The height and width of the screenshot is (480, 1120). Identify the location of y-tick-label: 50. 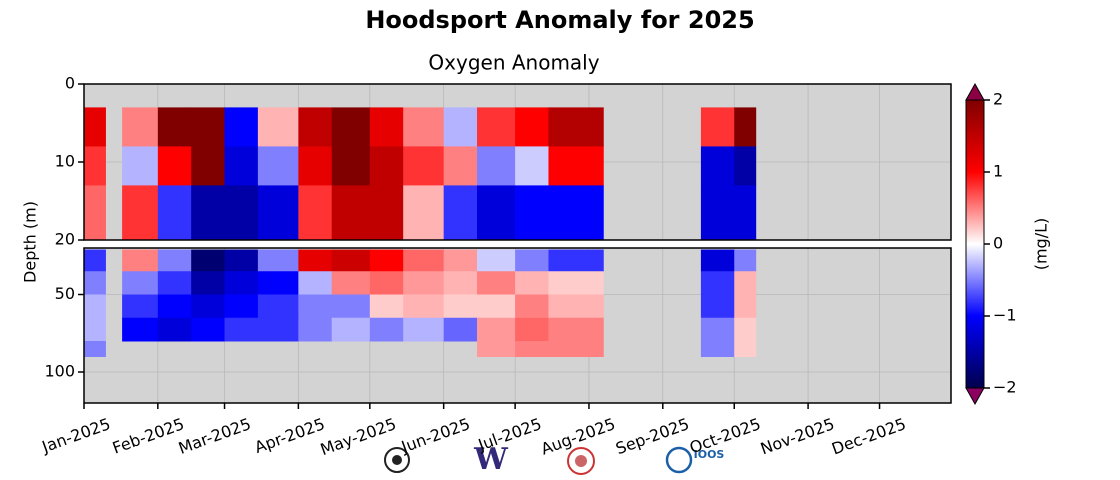
(65, 293).